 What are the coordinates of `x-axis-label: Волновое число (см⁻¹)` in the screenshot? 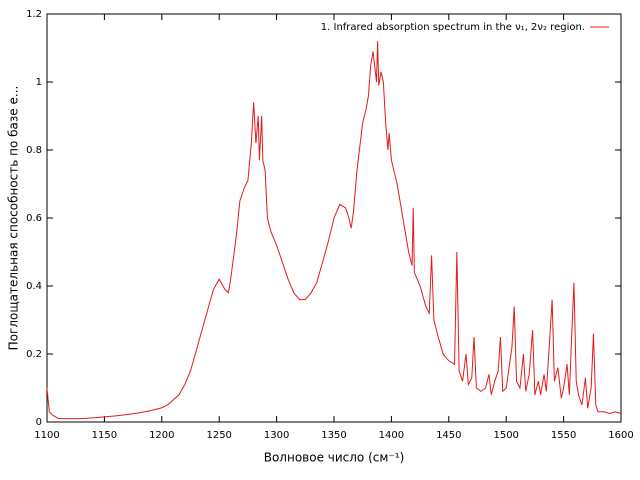 It's located at (334, 458).